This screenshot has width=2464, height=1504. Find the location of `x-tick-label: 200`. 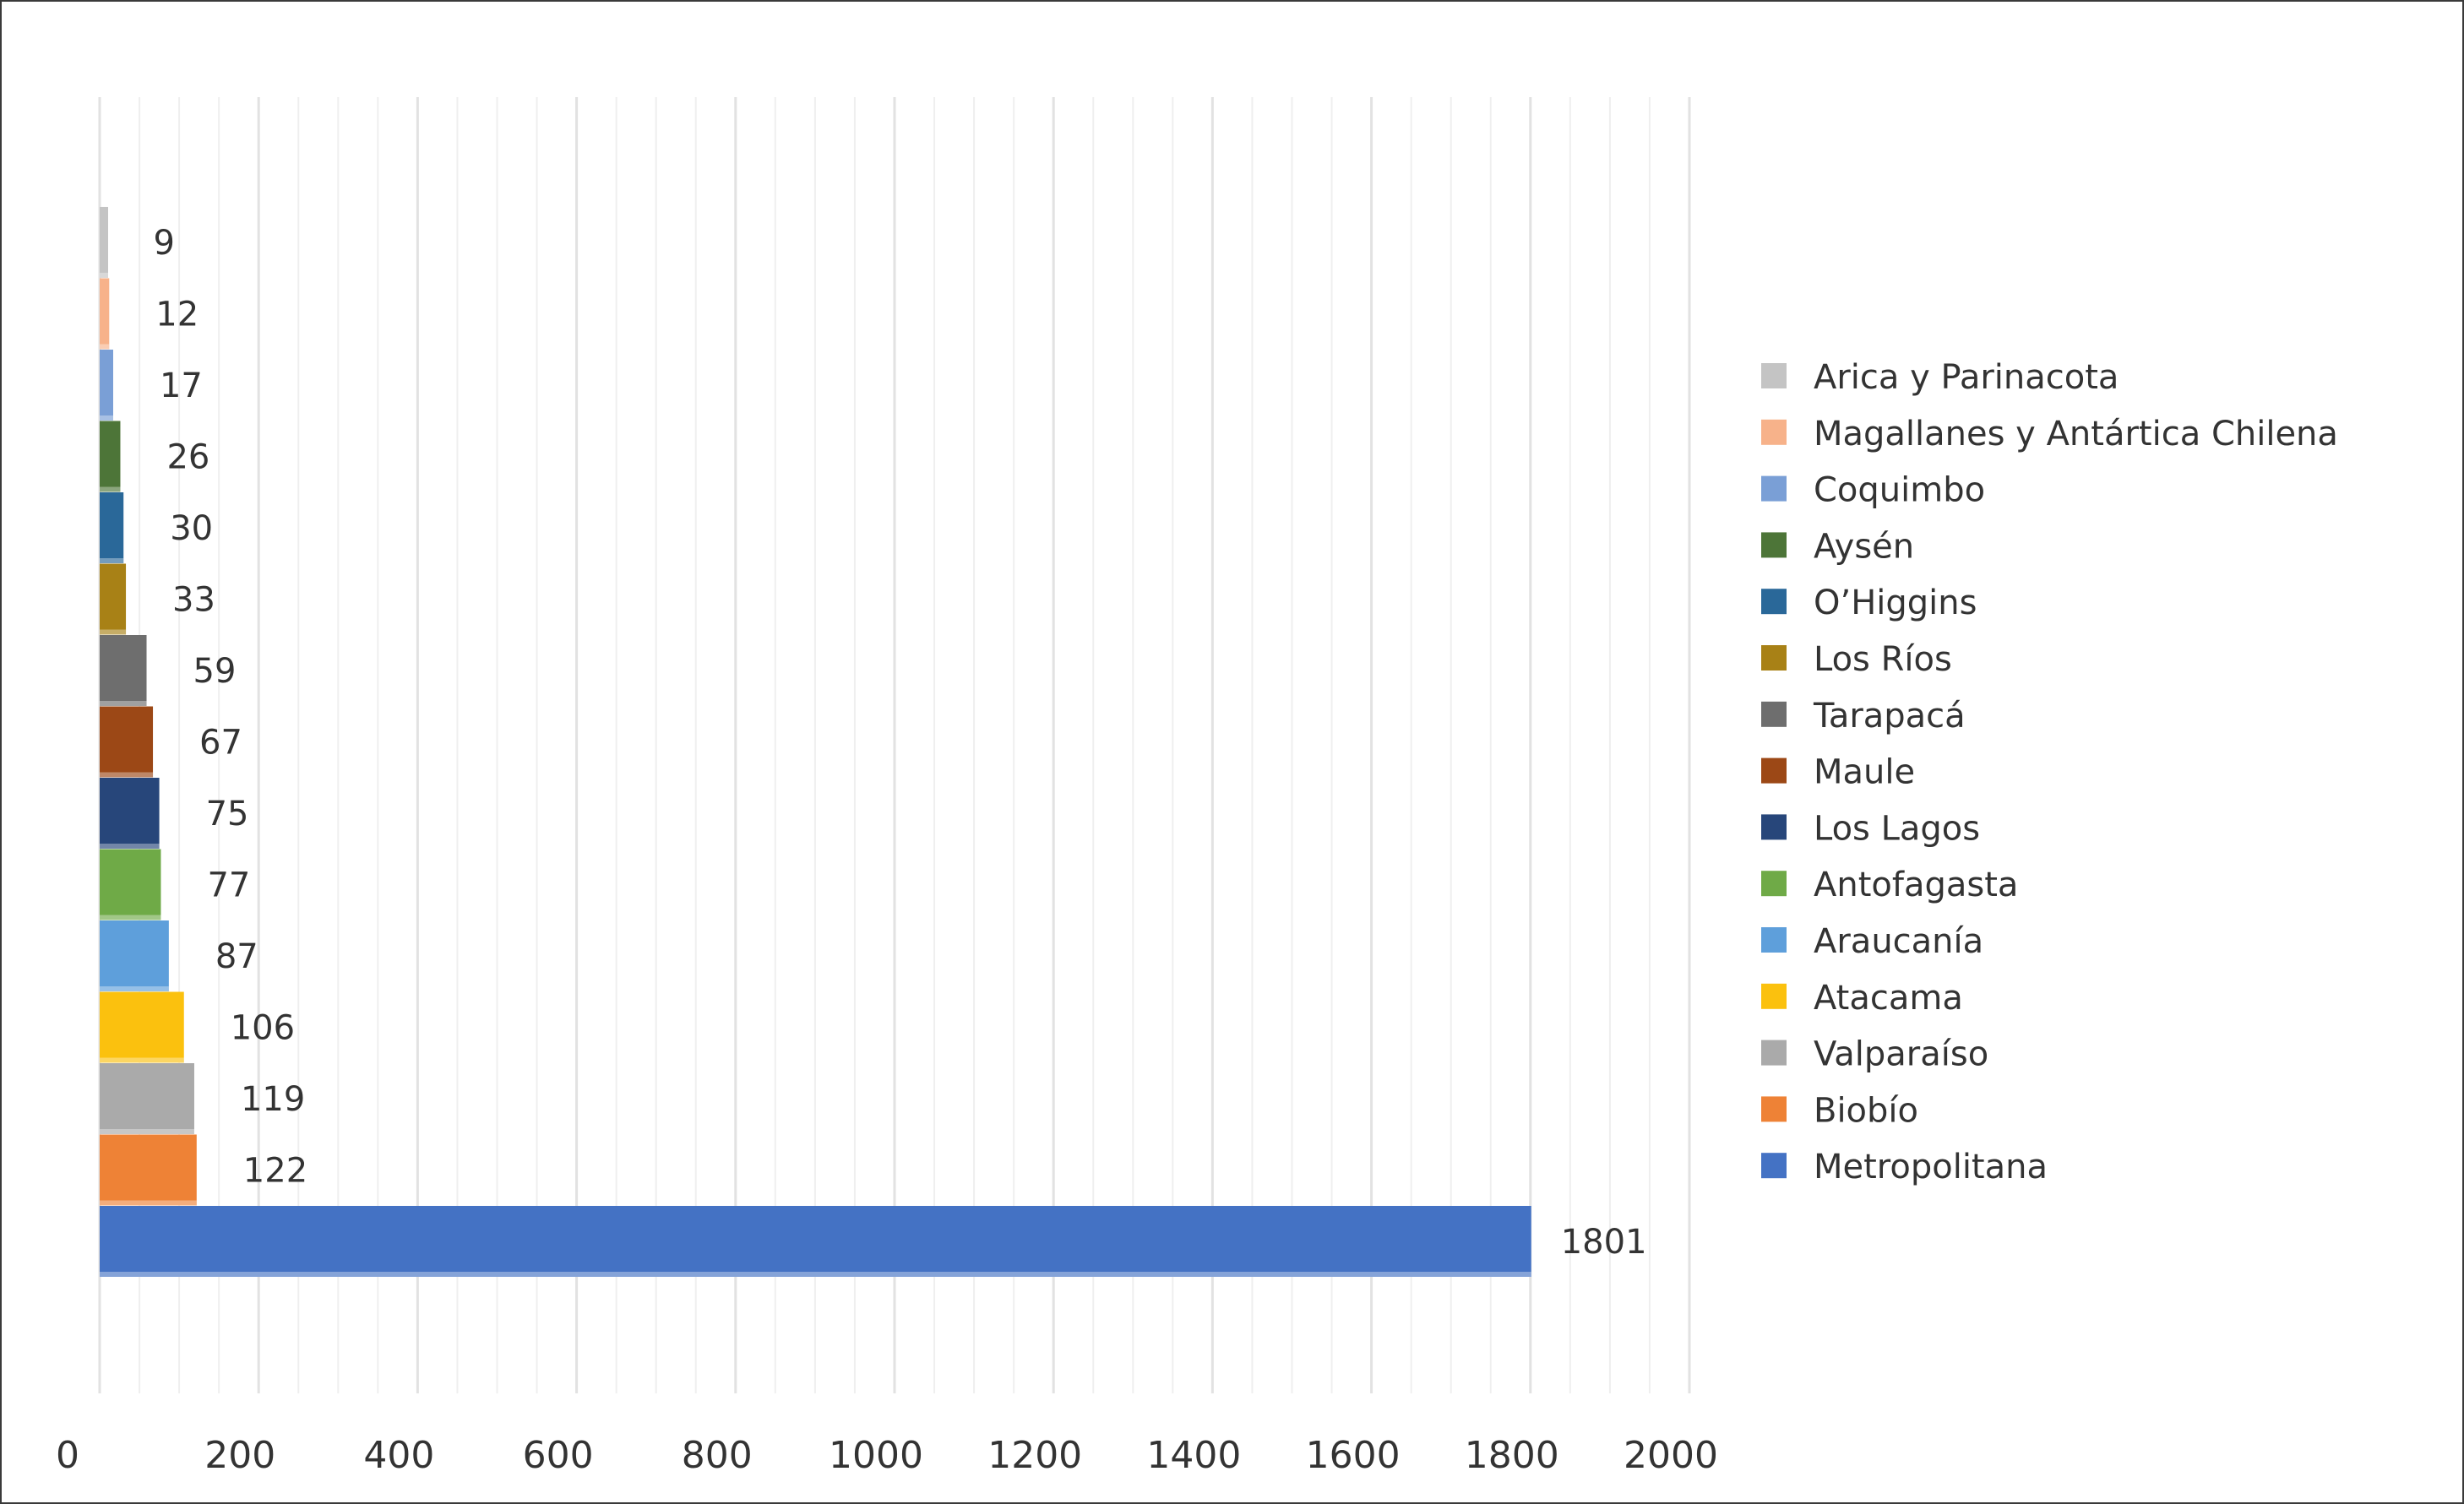

x-tick-label: 200 is located at coordinates (239, 1455).